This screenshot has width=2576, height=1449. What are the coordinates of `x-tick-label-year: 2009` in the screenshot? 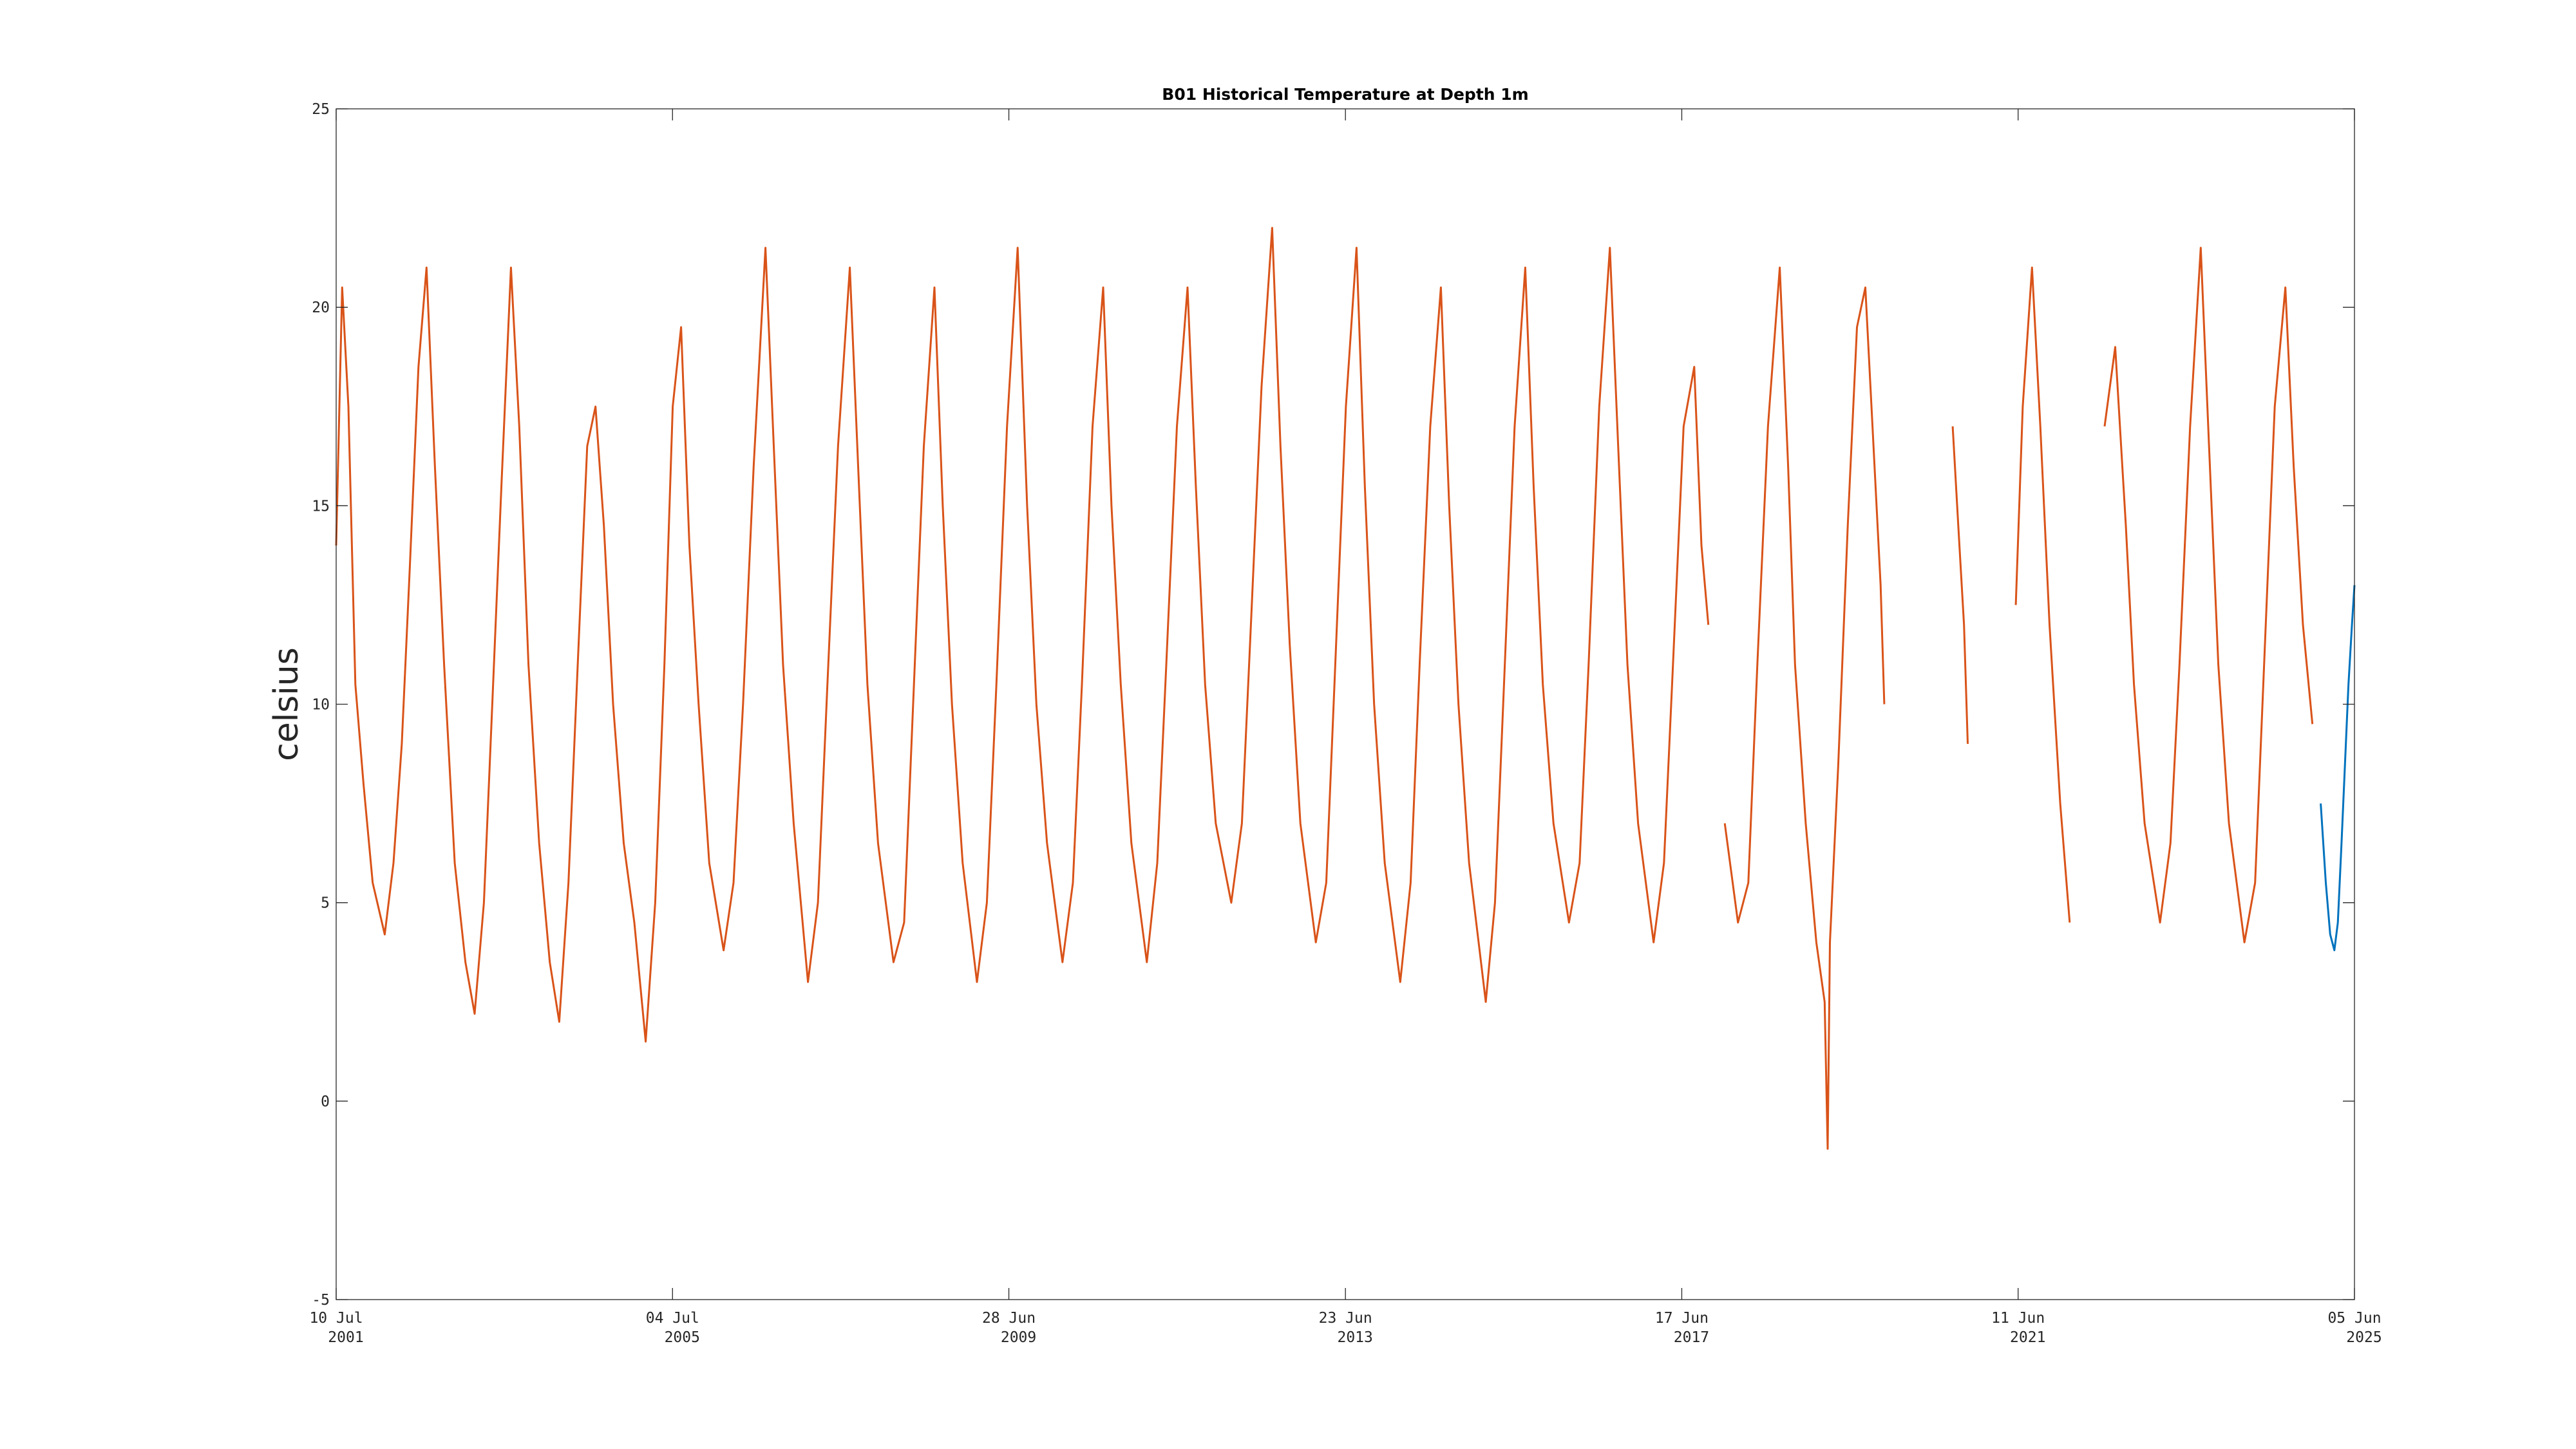 It's located at (1018, 1337).